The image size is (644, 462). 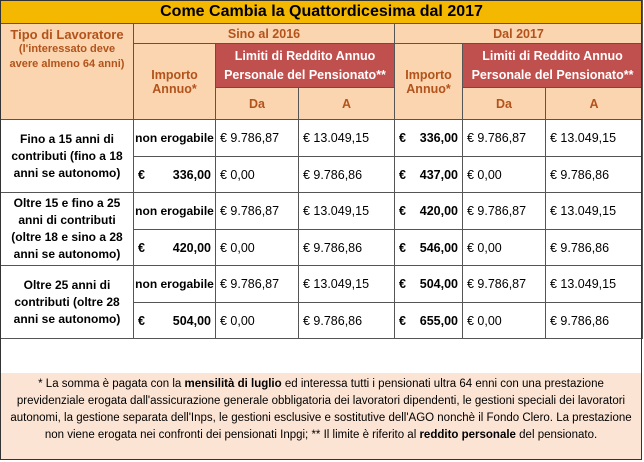 I want to click on footnote-bold-1: mensilità di luglio, so click(x=233, y=384).